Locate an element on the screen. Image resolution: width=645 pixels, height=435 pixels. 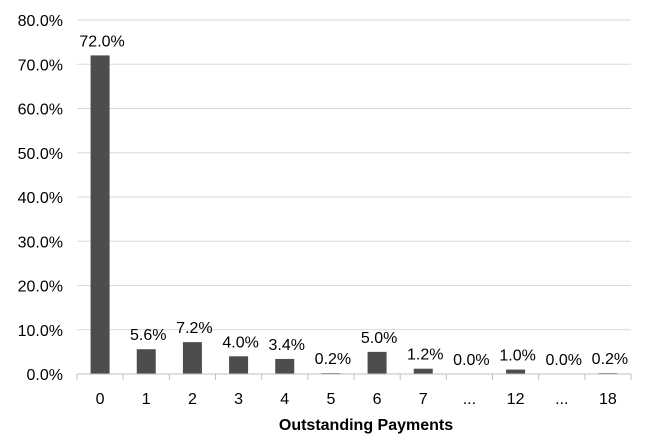
y-tick-label: 70.0% is located at coordinates (40, 65).